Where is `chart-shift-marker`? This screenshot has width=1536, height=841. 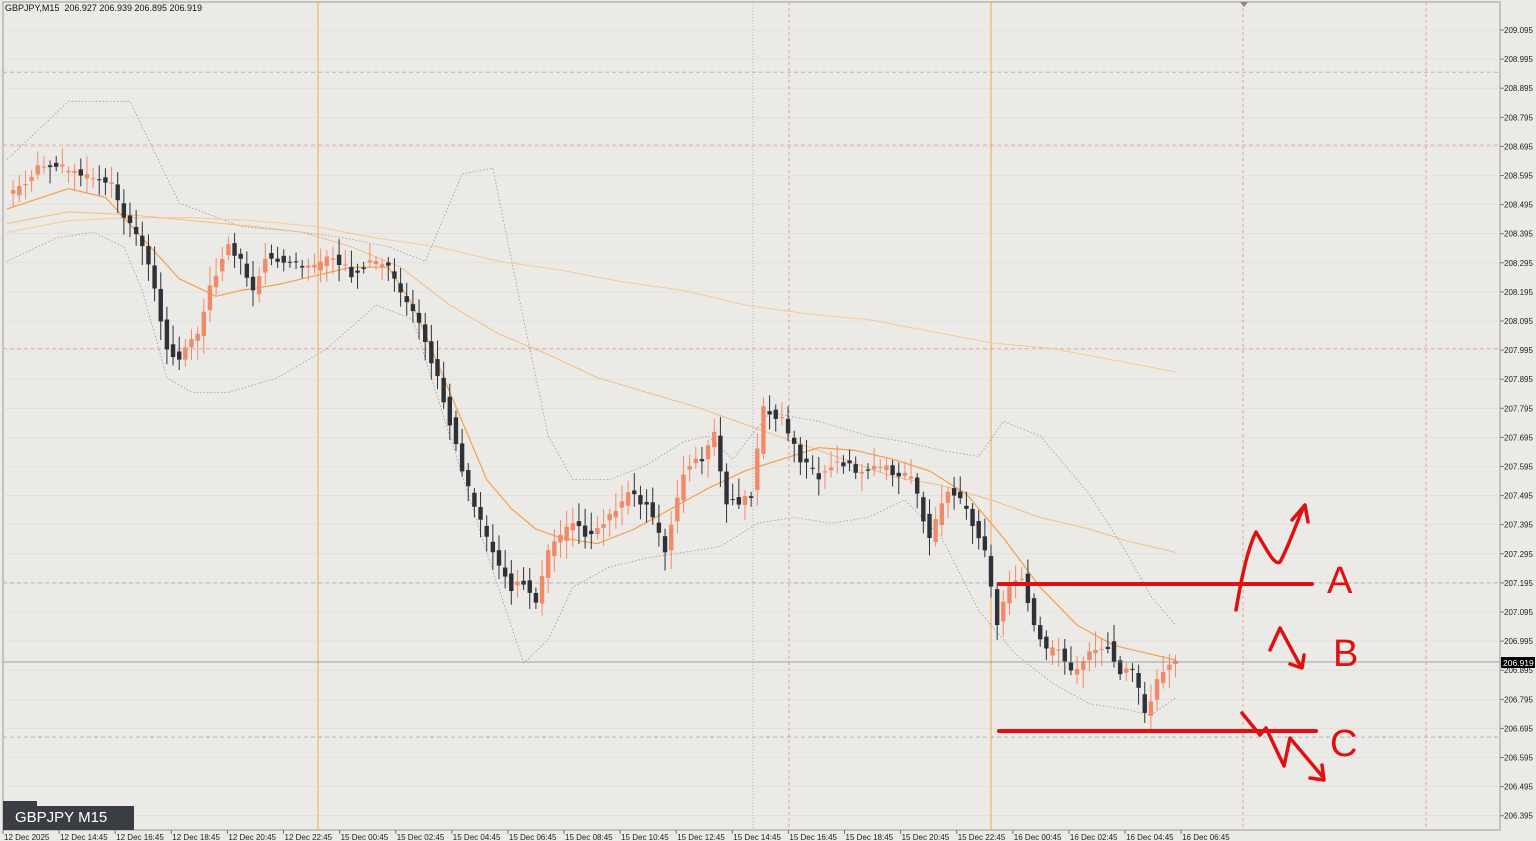
chart-shift-marker is located at coordinates (1244, 4).